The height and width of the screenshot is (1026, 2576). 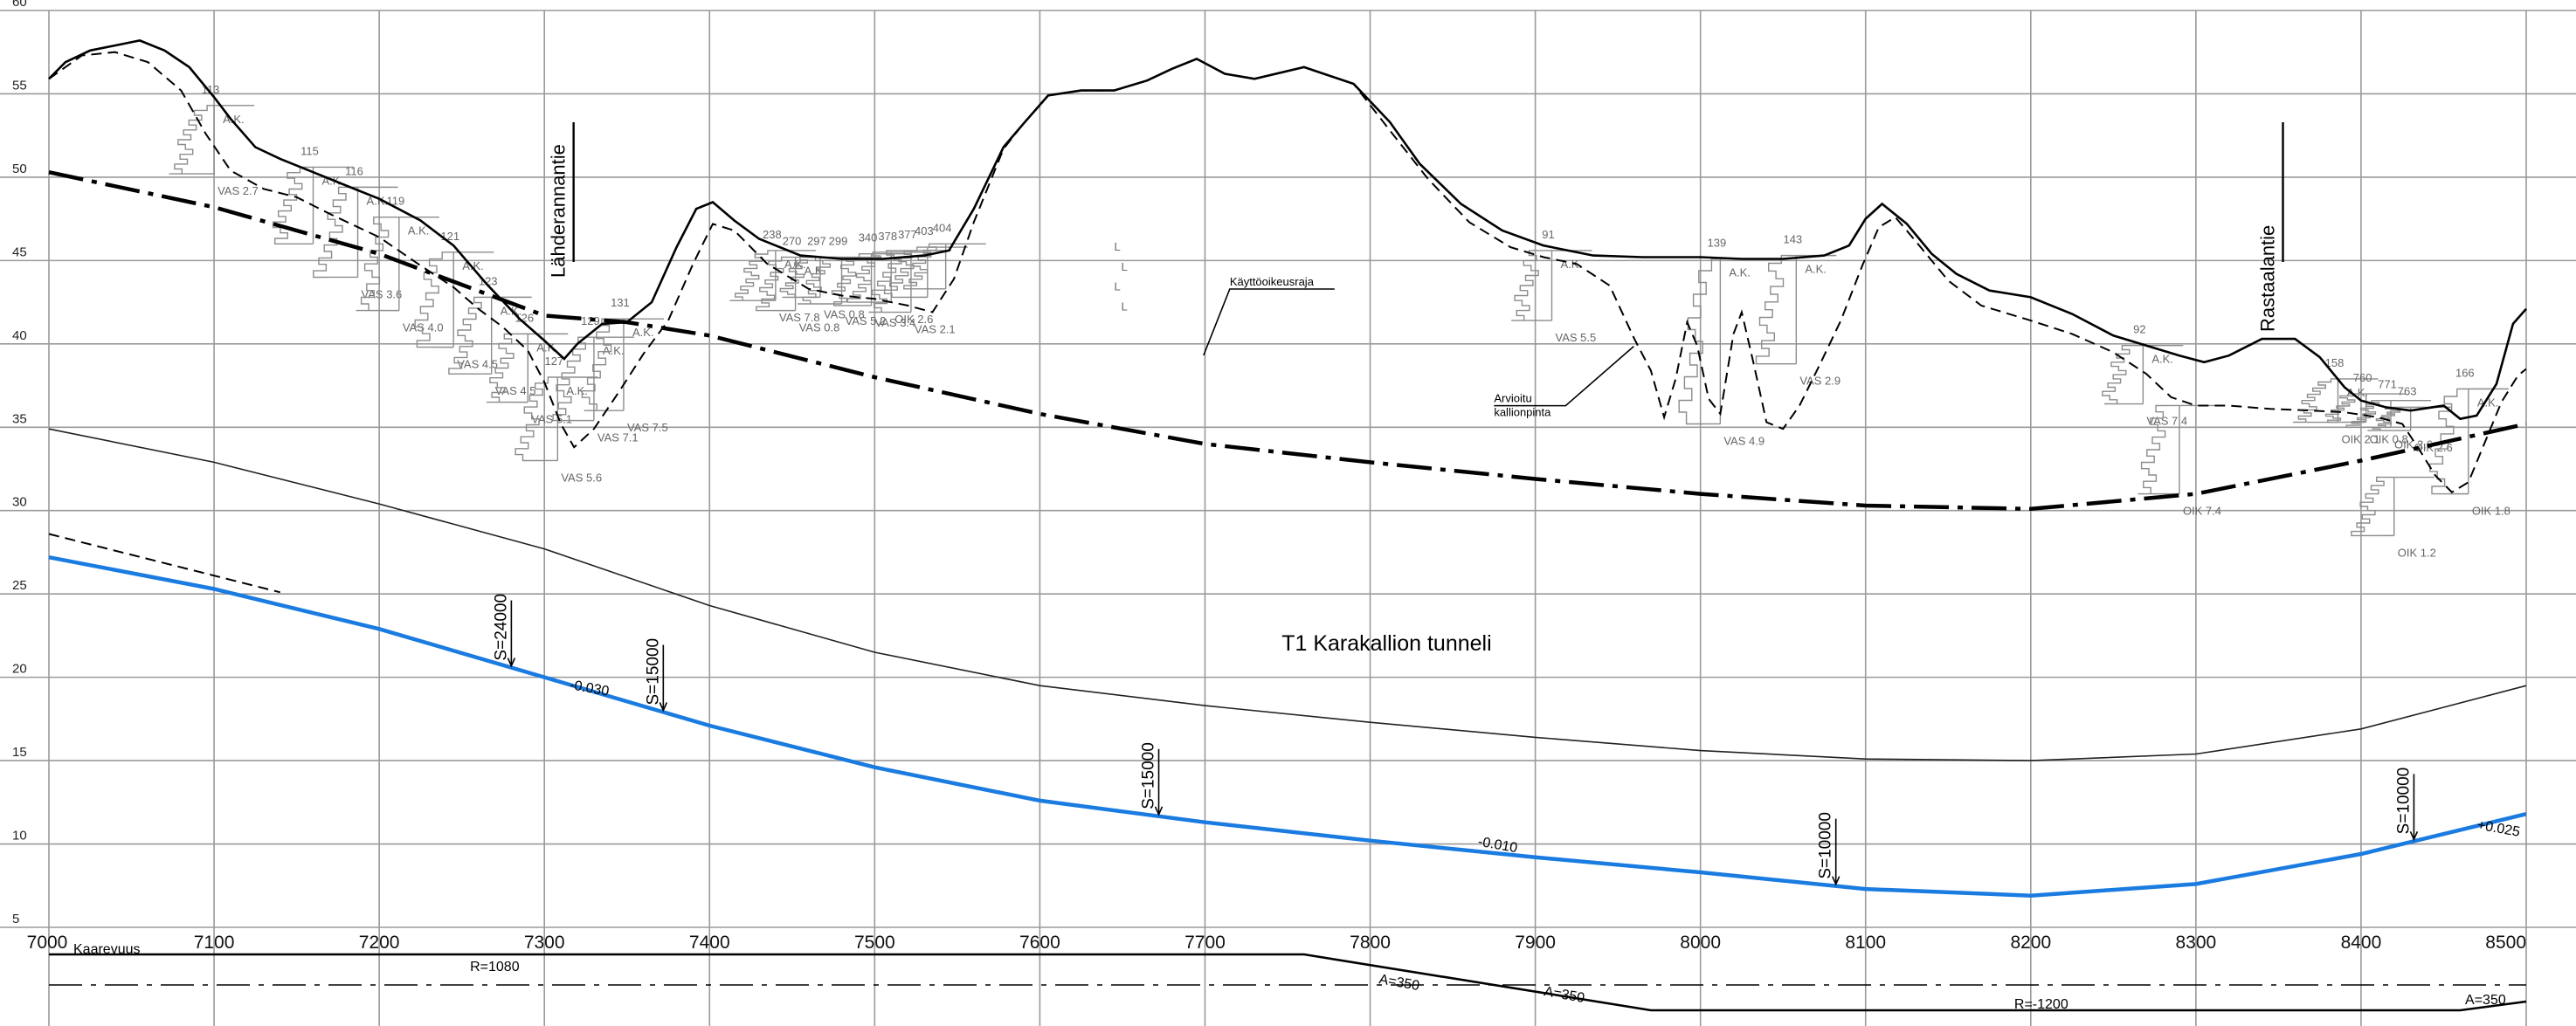 What do you see at coordinates (1269, 315) in the screenshot?
I see `profile-annotation: Käyttöoikeusraja` at bounding box center [1269, 315].